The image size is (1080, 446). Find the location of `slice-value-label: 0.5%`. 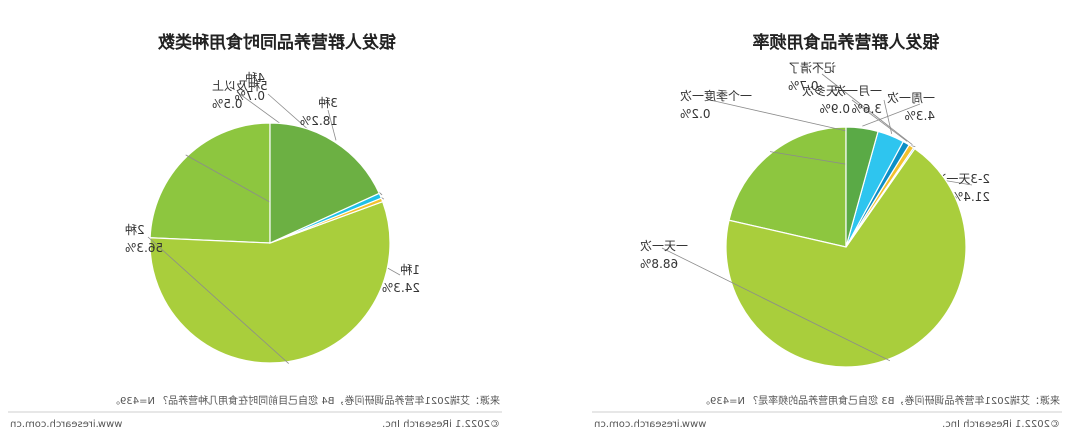

slice-value-label: 0.5% is located at coordinates (227, 104).